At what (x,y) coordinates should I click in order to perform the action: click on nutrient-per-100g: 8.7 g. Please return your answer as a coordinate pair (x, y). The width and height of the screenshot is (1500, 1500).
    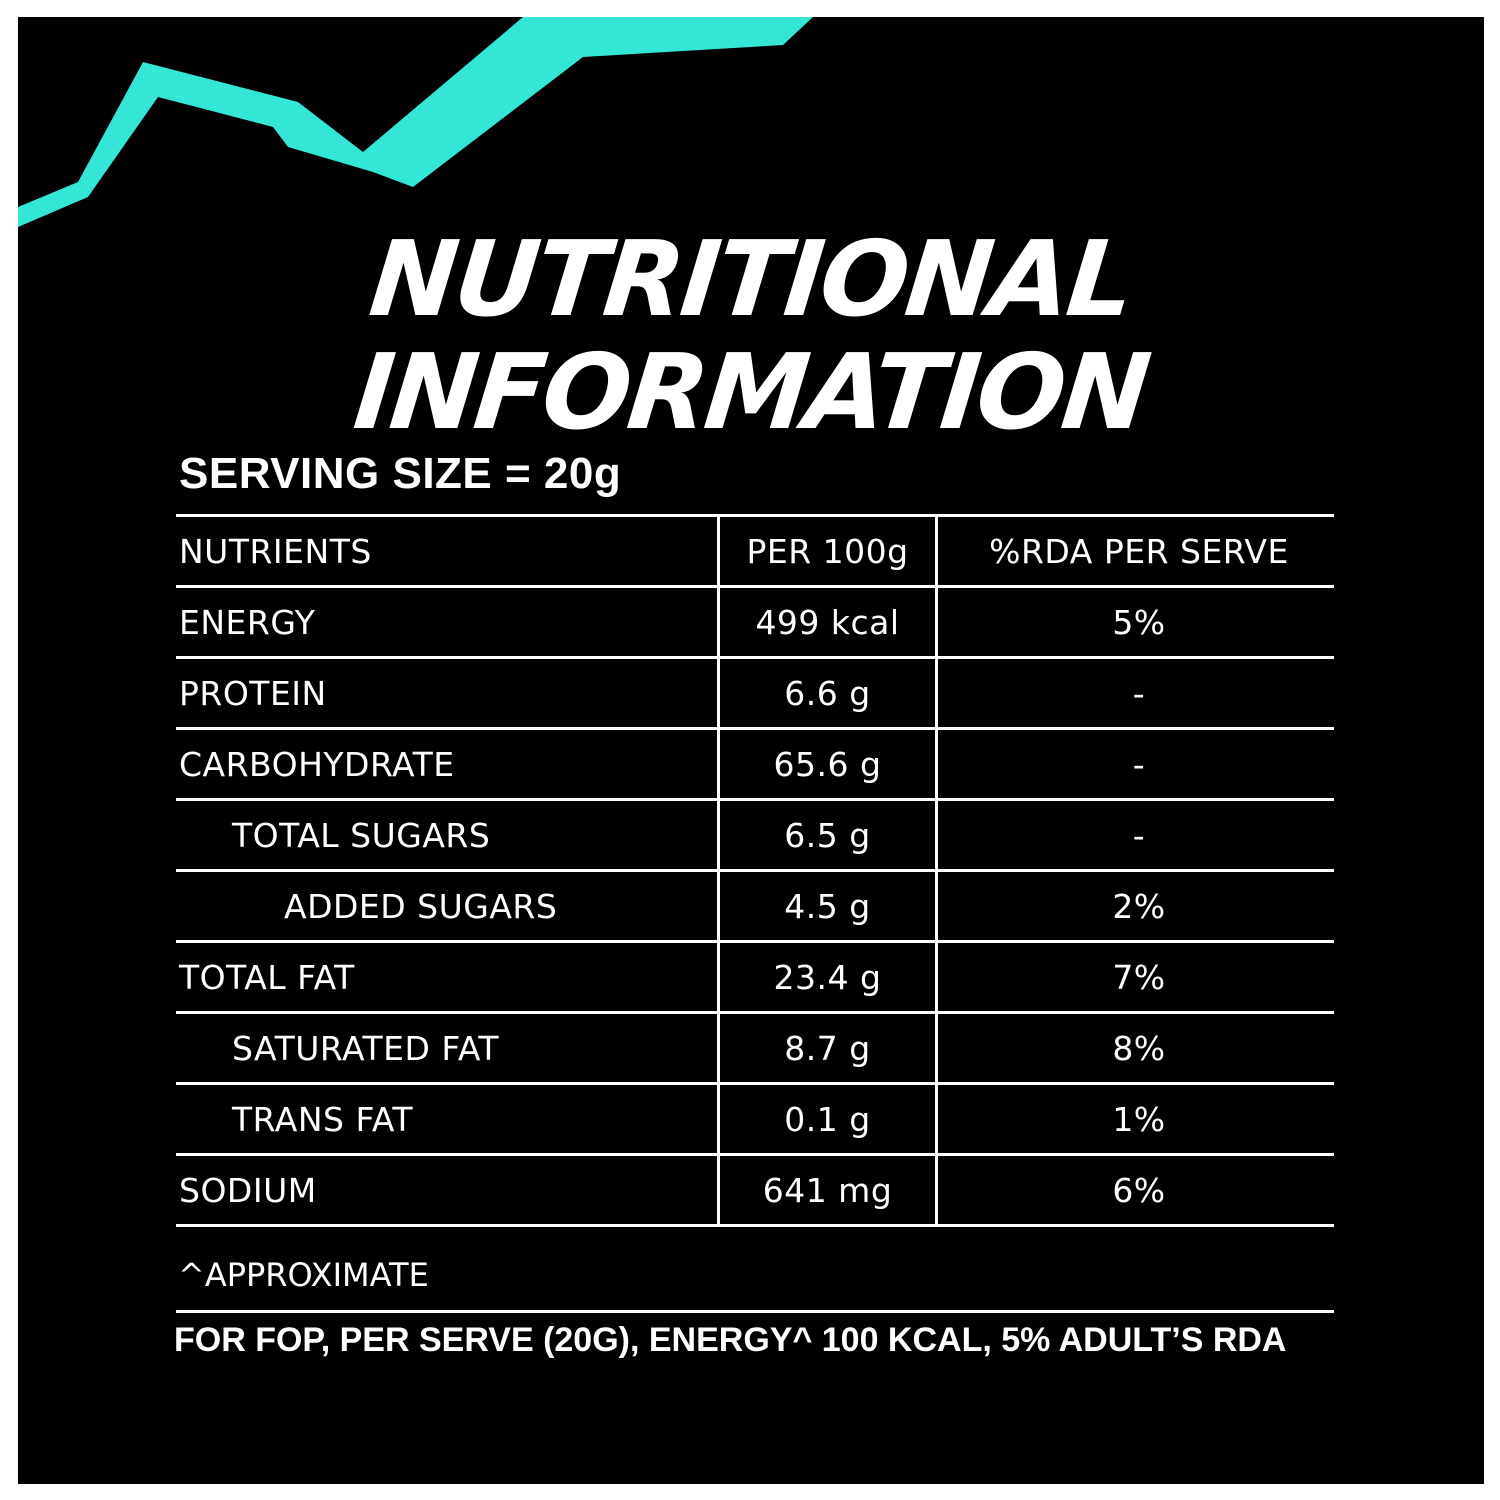
    Looking at the image, I should click on (826, 1048).